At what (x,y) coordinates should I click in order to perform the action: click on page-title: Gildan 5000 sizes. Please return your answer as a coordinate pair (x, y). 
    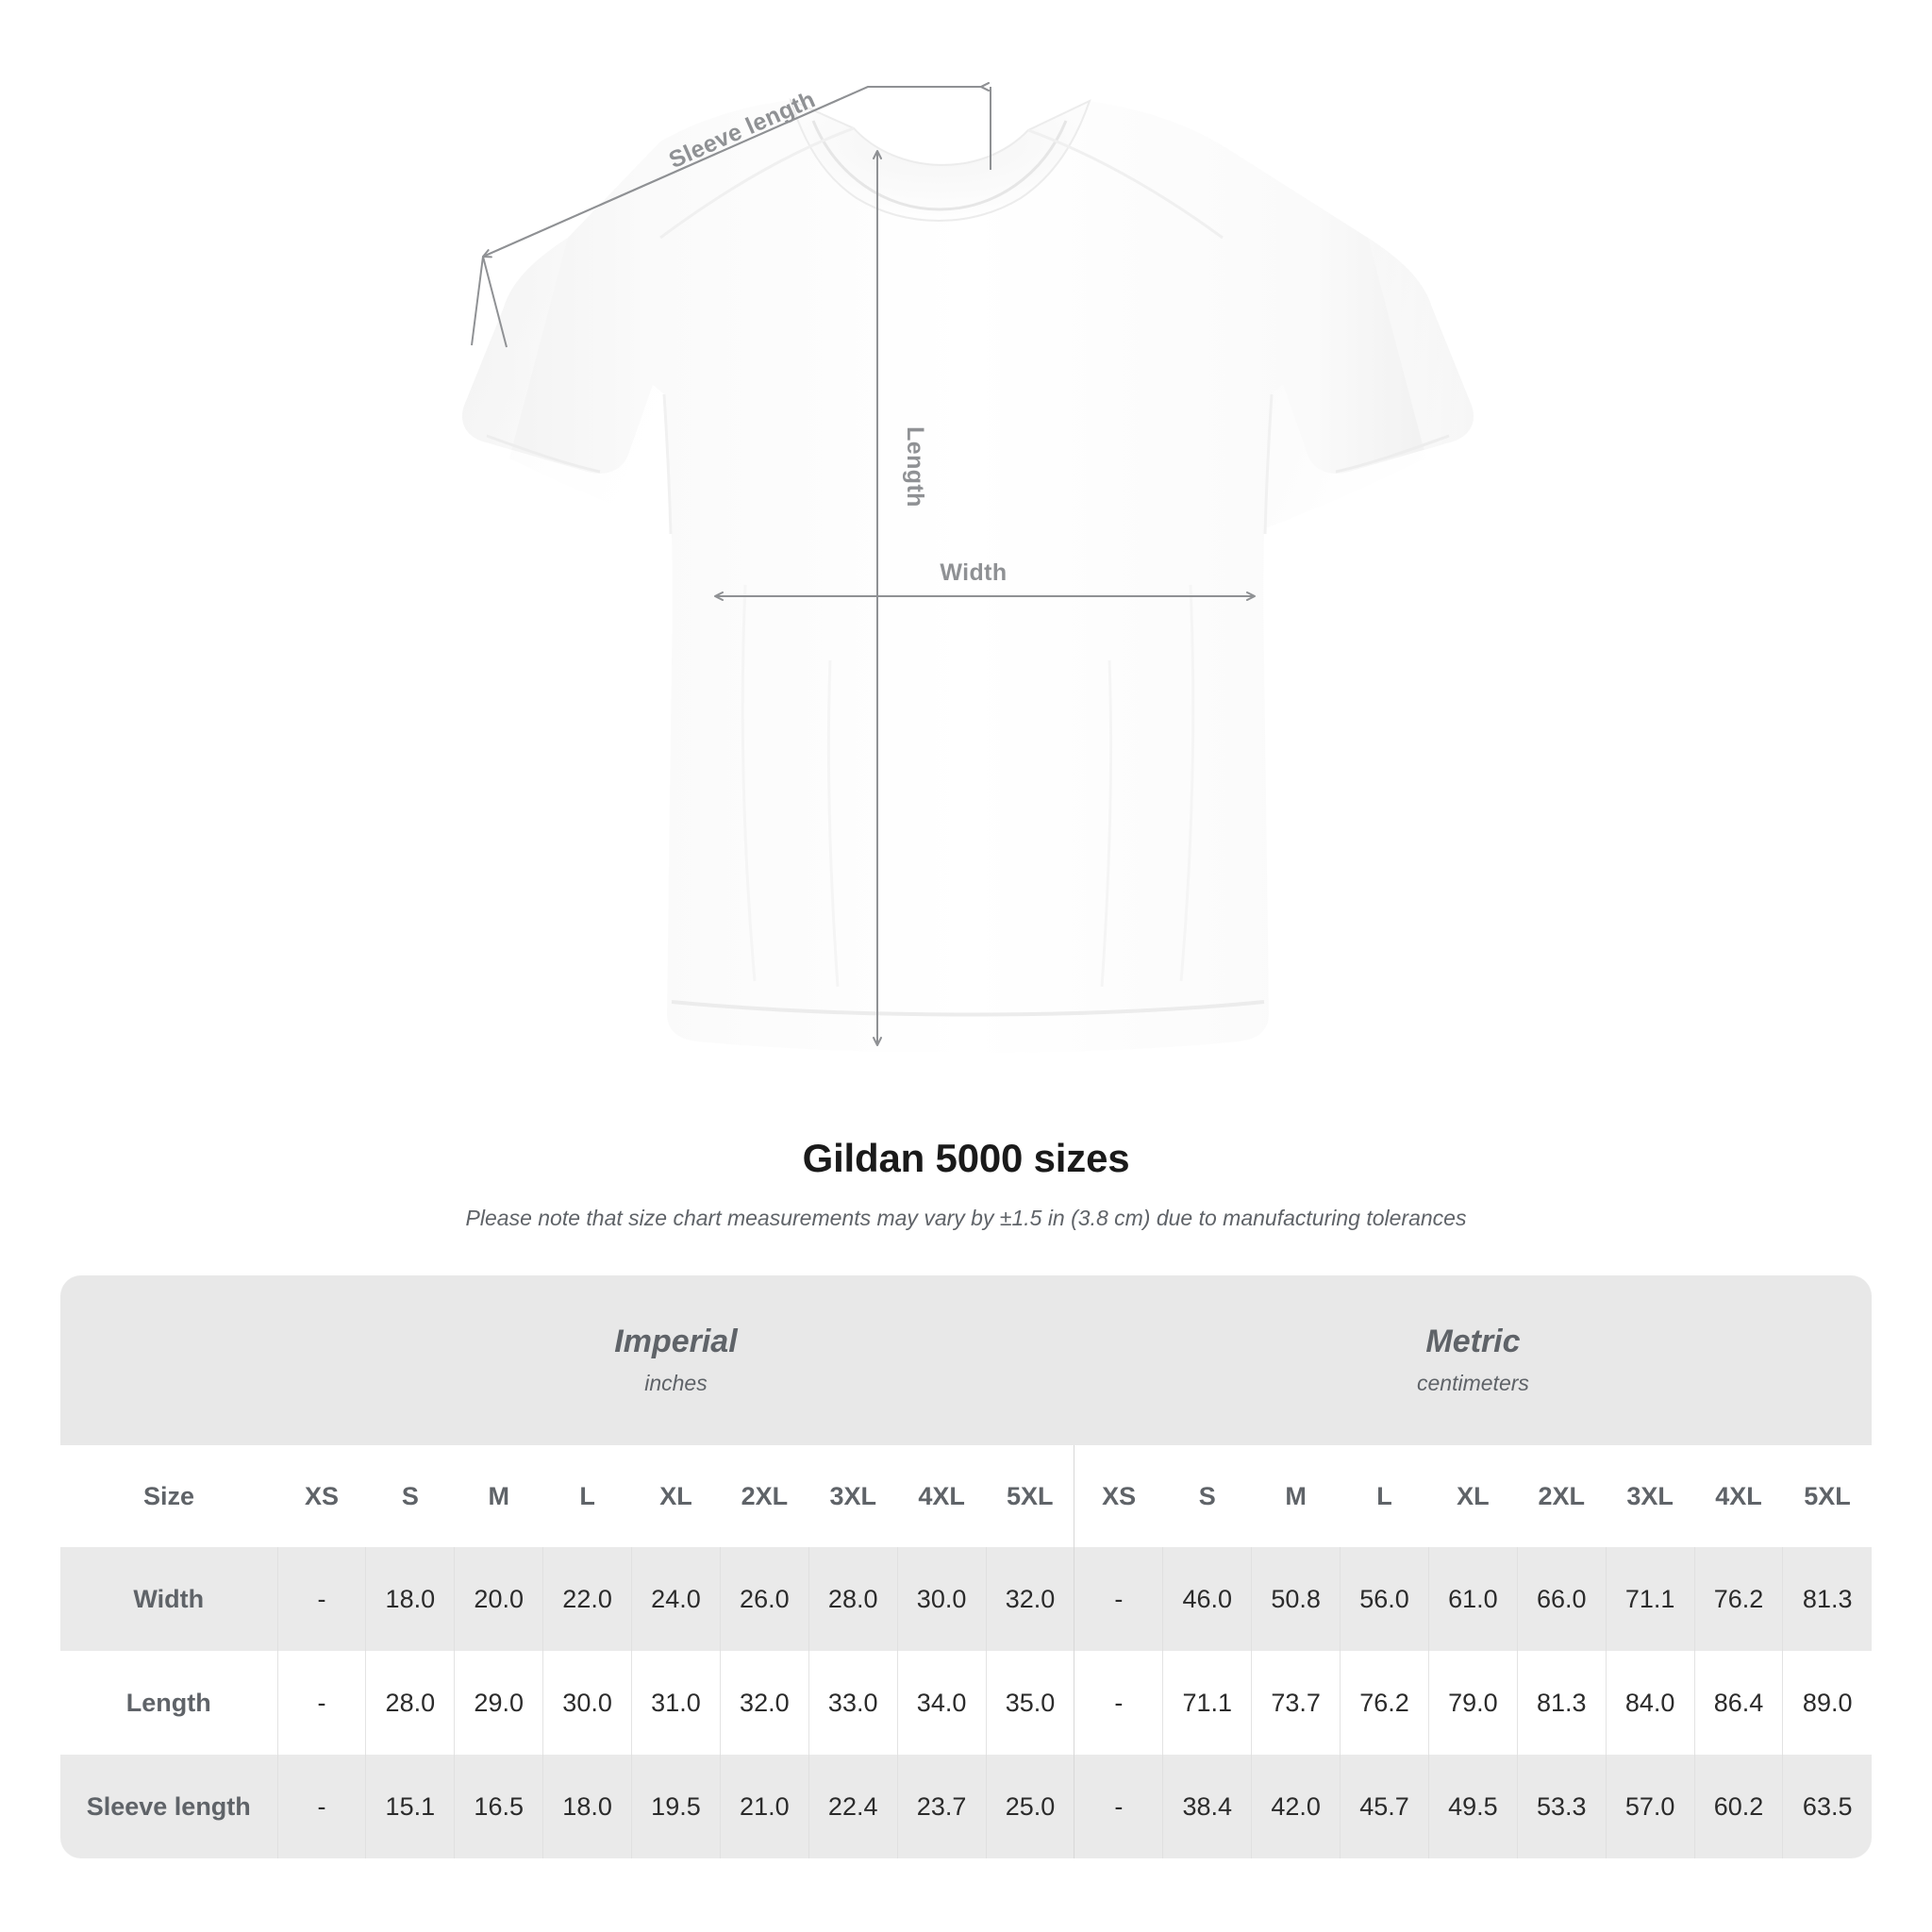
    Looking at the image, I should click on (966, 1158).